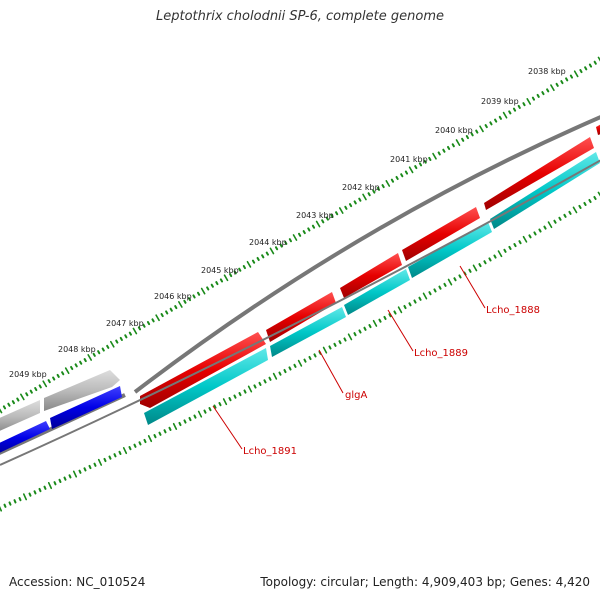 This screenshot has height=600, width=600. Describe the element at coordinates (206, 386) in the screenshot. I see `gene-lcho-1891-reverse` at that location.